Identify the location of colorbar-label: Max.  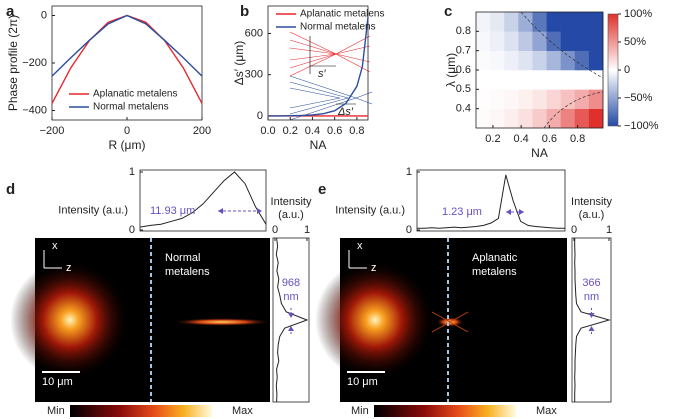
(546, 411).